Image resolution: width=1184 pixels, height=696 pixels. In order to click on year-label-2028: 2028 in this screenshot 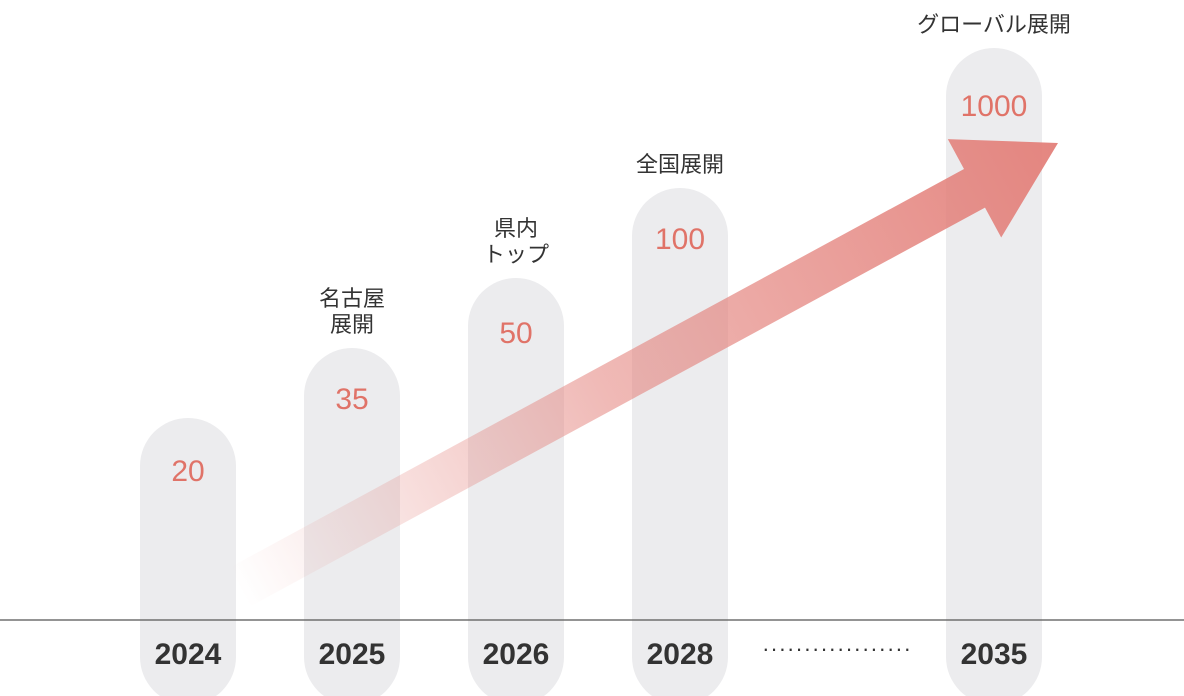, I will do `click(680, 654)`.